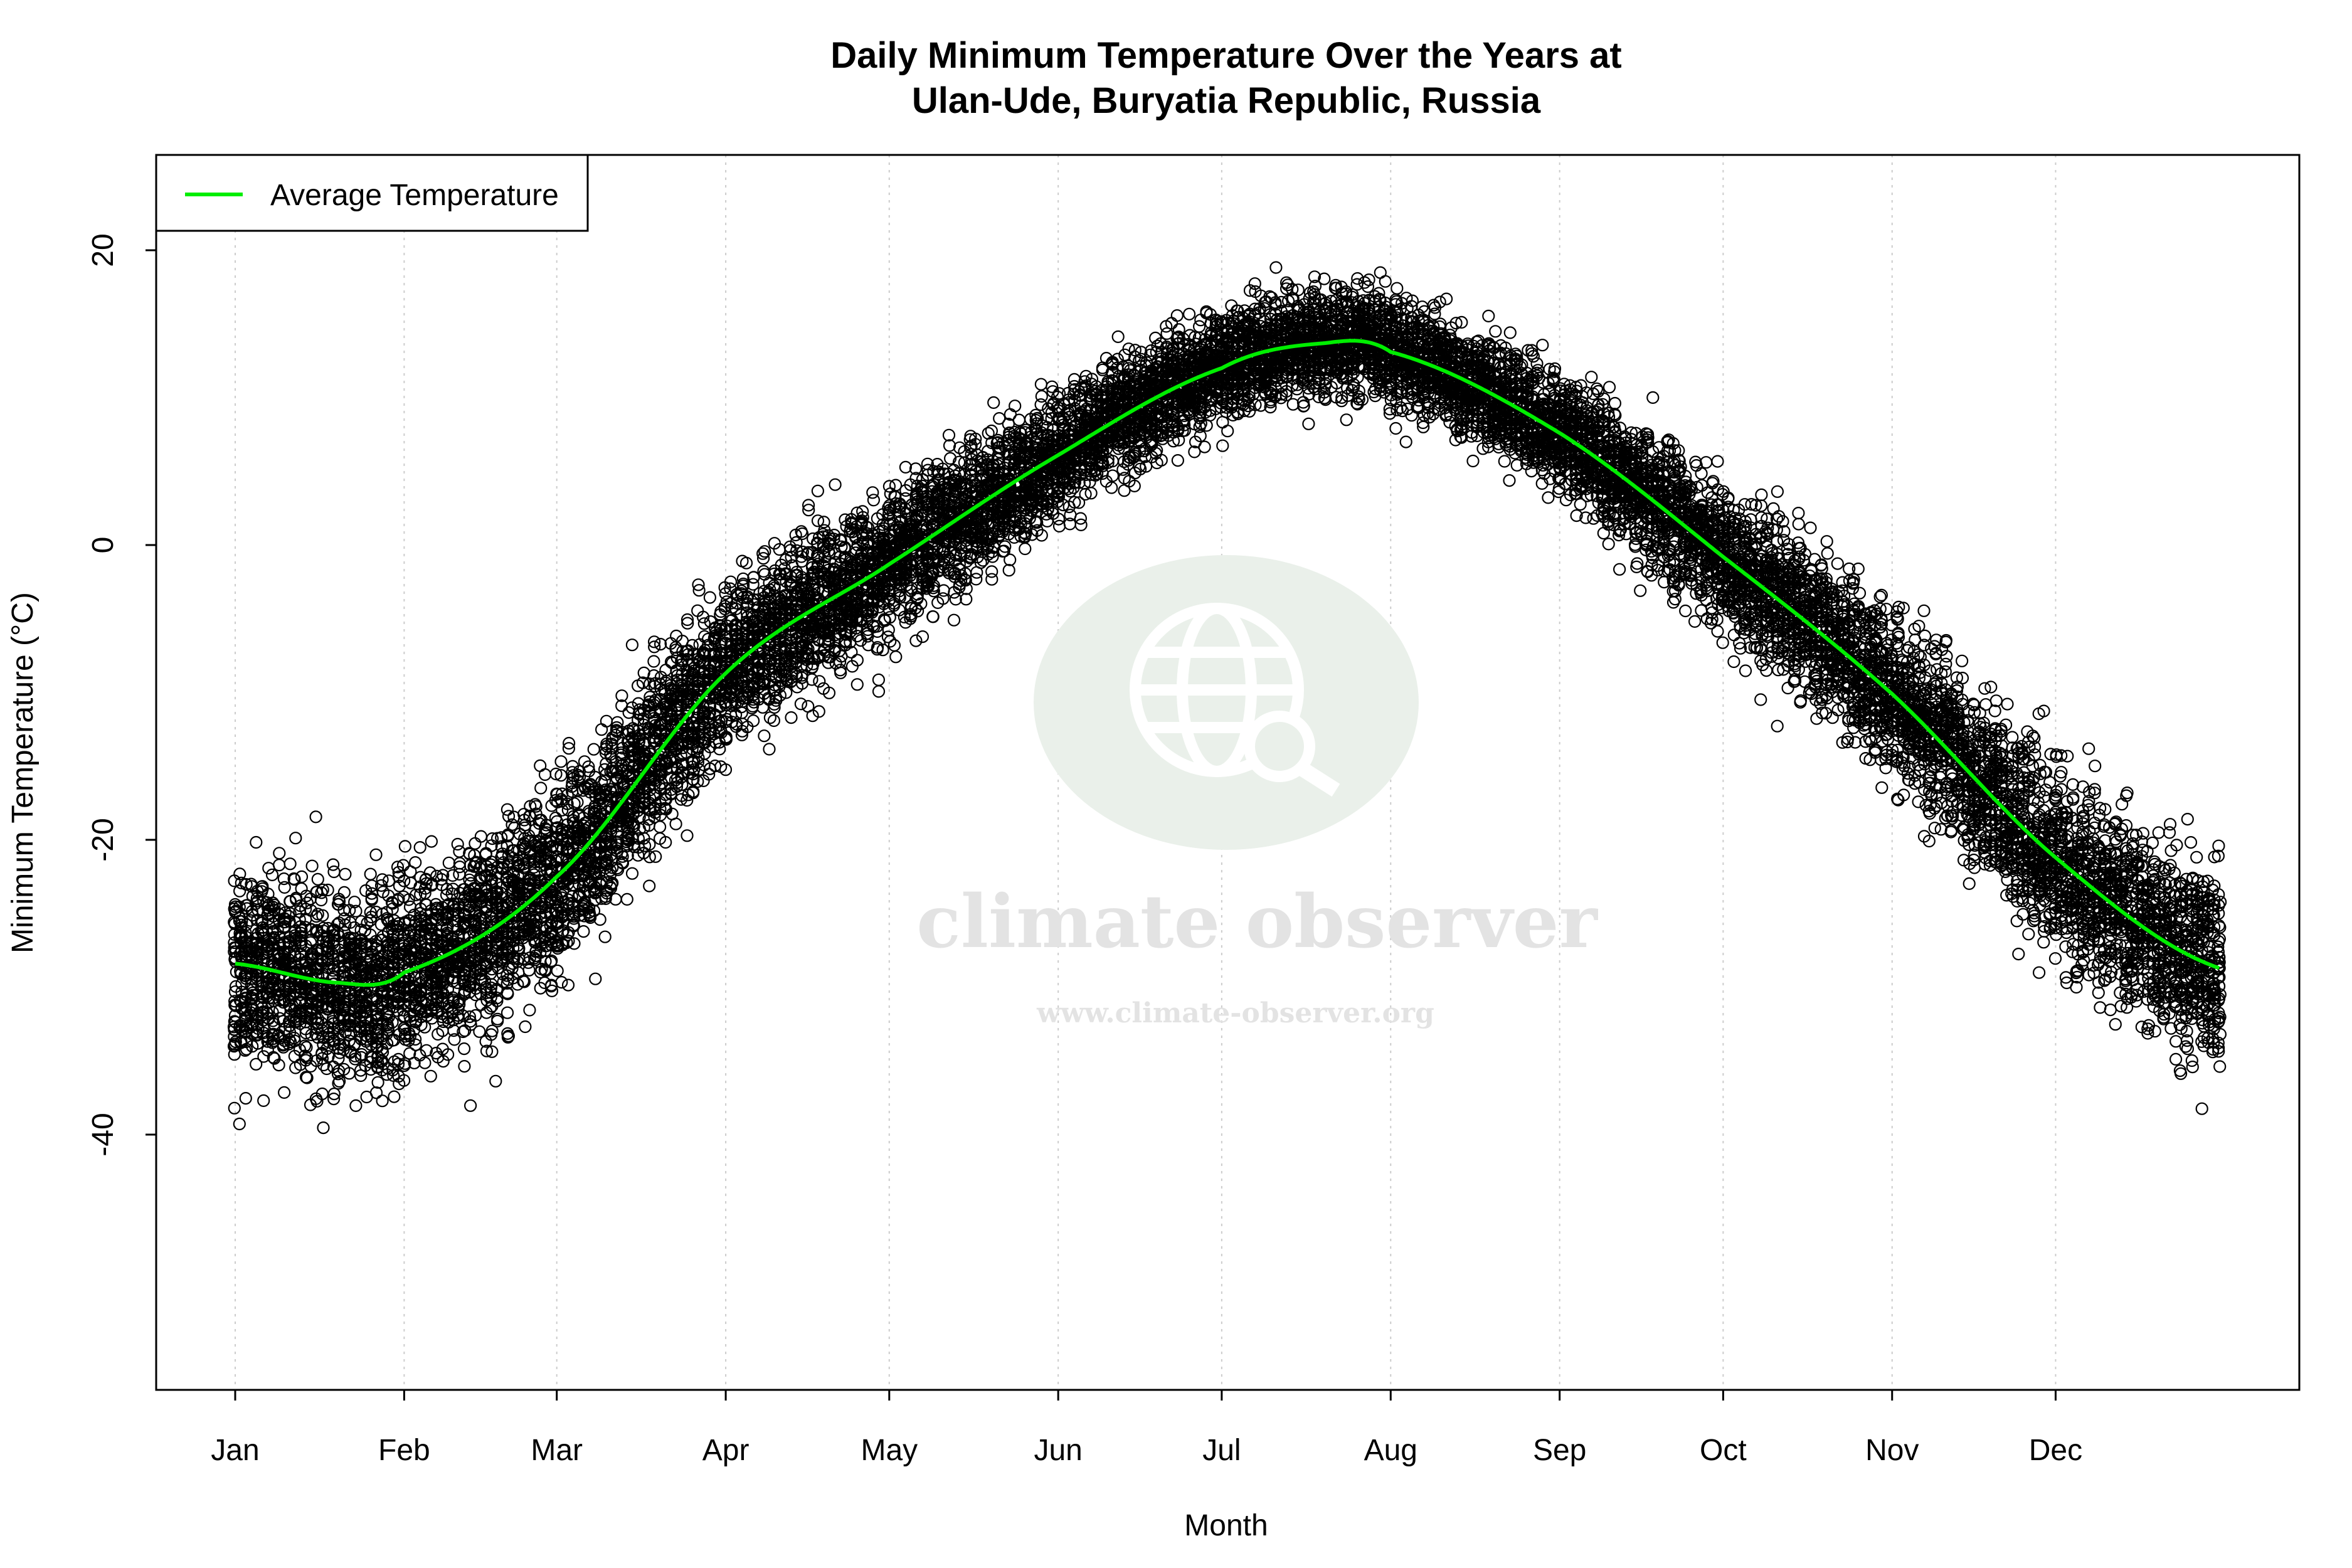 Image resolution: width=2352 pixels, height=1568 pixels. I want to click on chart-title-line-2: Ulan-Ude, Buryatia Republic, Russia, so click(1226, 101).